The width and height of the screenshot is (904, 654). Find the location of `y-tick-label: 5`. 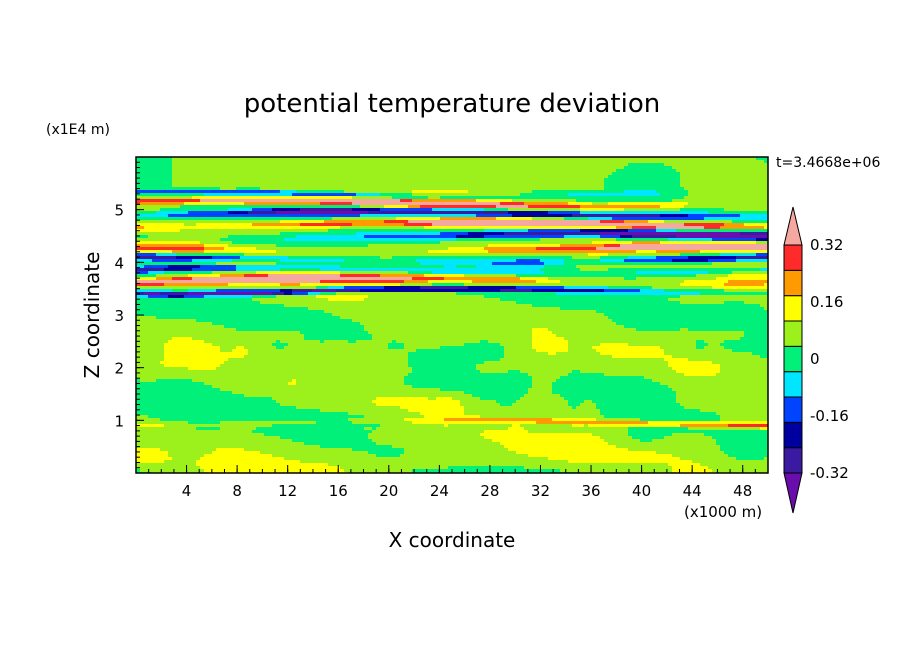

y-tick-label: 5 is located at coordinates (119, 211).